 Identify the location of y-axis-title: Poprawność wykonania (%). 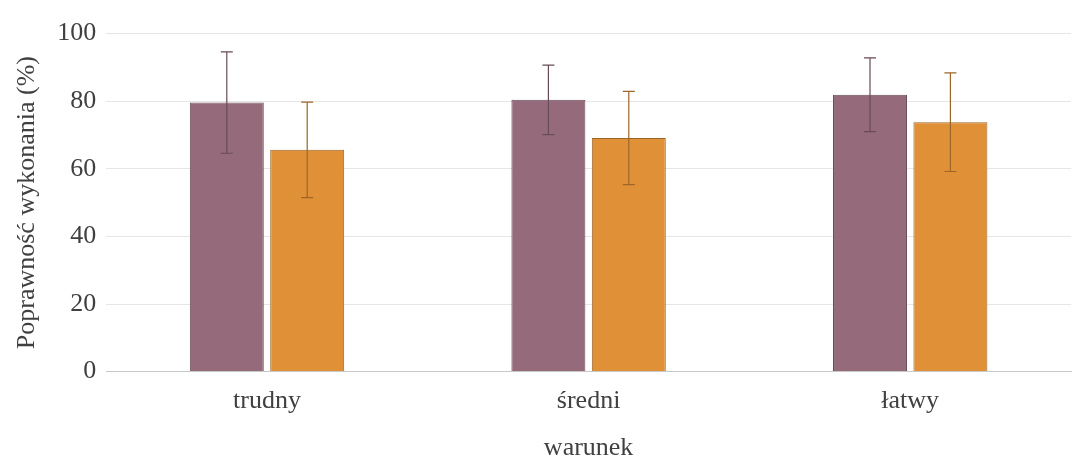
(26, 203).